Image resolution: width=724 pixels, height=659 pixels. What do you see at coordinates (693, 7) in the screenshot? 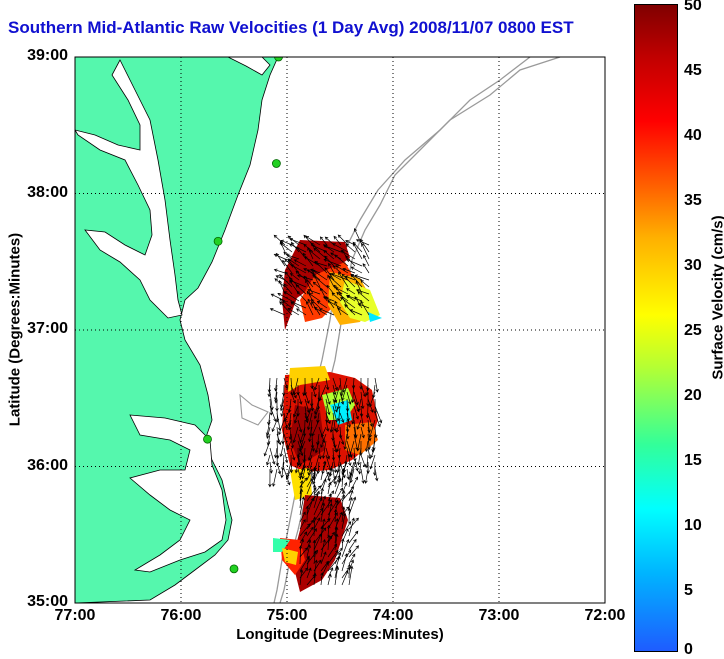
I see `colorbar-tick: 50` at bounding box center [693, 7].